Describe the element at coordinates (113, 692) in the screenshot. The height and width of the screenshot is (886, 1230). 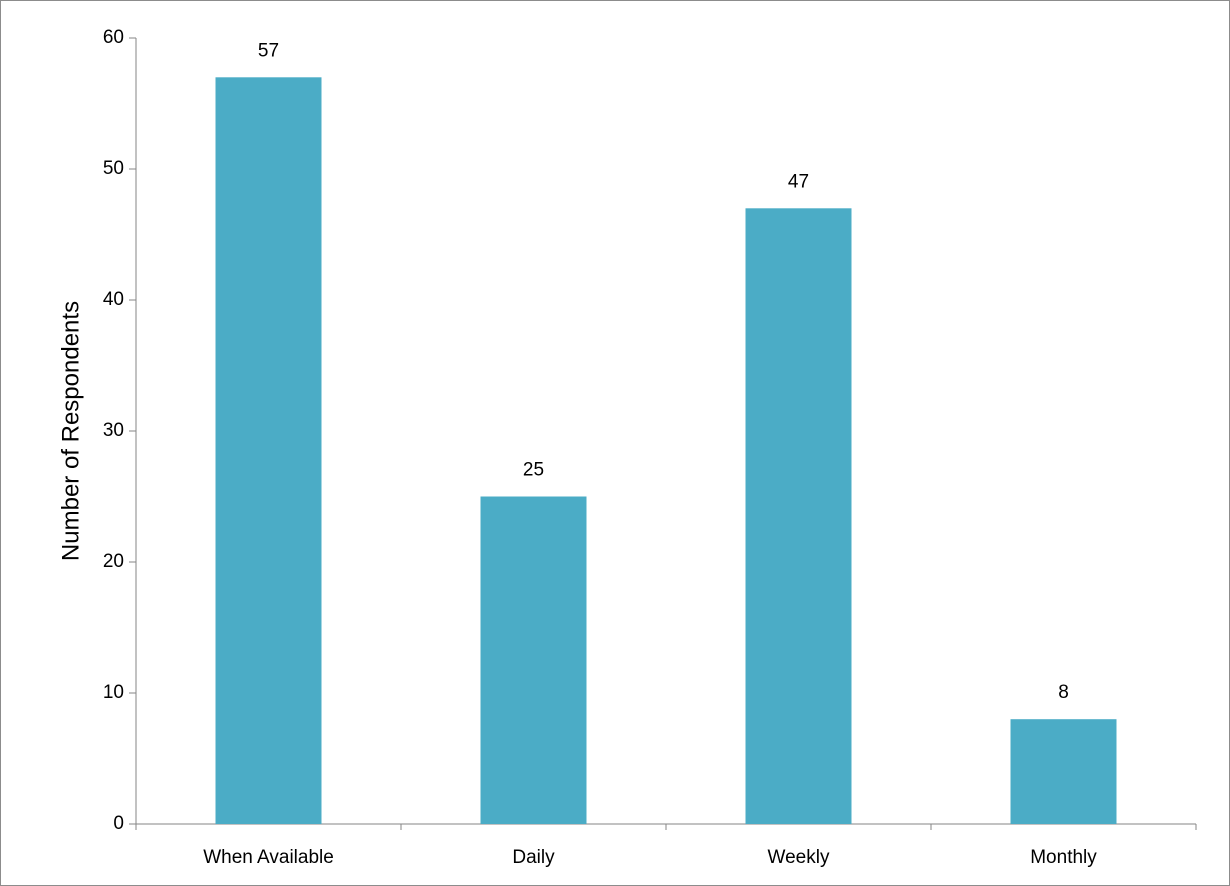
I see `y-tick-label: 10` at that location.